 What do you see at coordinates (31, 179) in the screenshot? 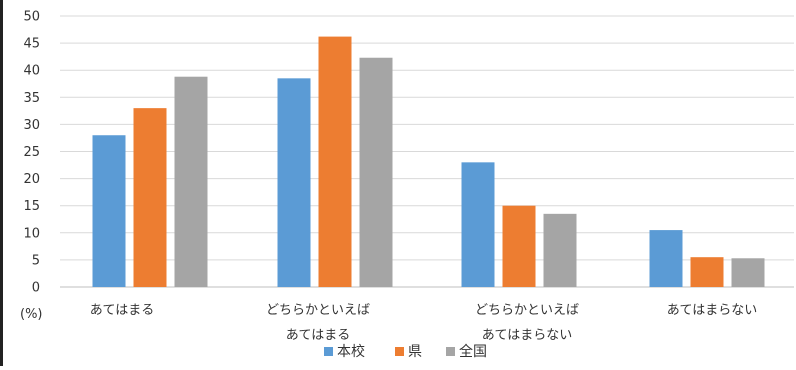
I see `y-tick-label: 20` at bounding box center [31, 179].